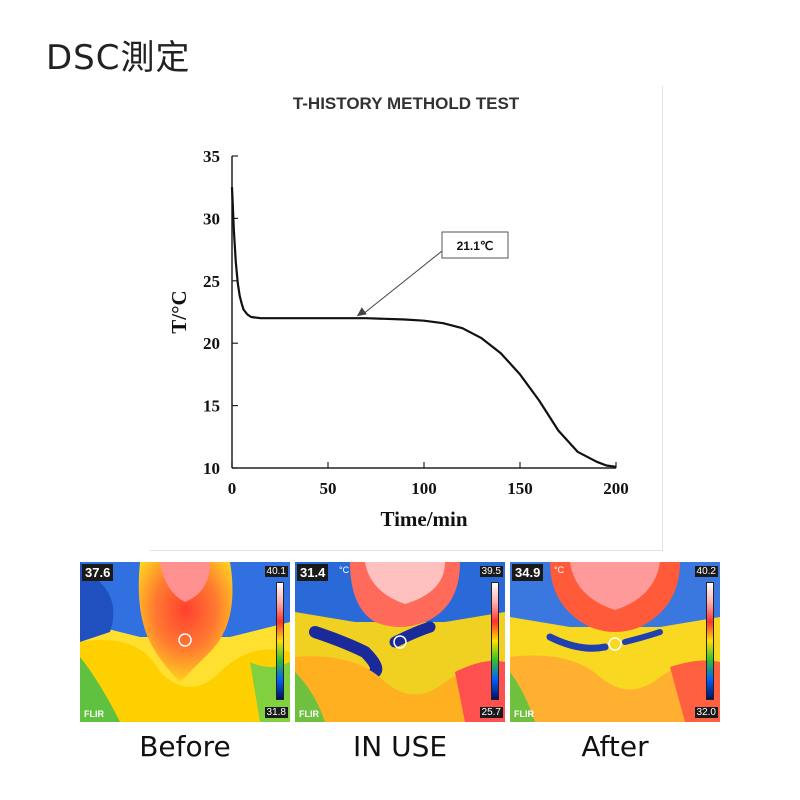  I want to click on page-heading: DSC測定, so click(118, 58).